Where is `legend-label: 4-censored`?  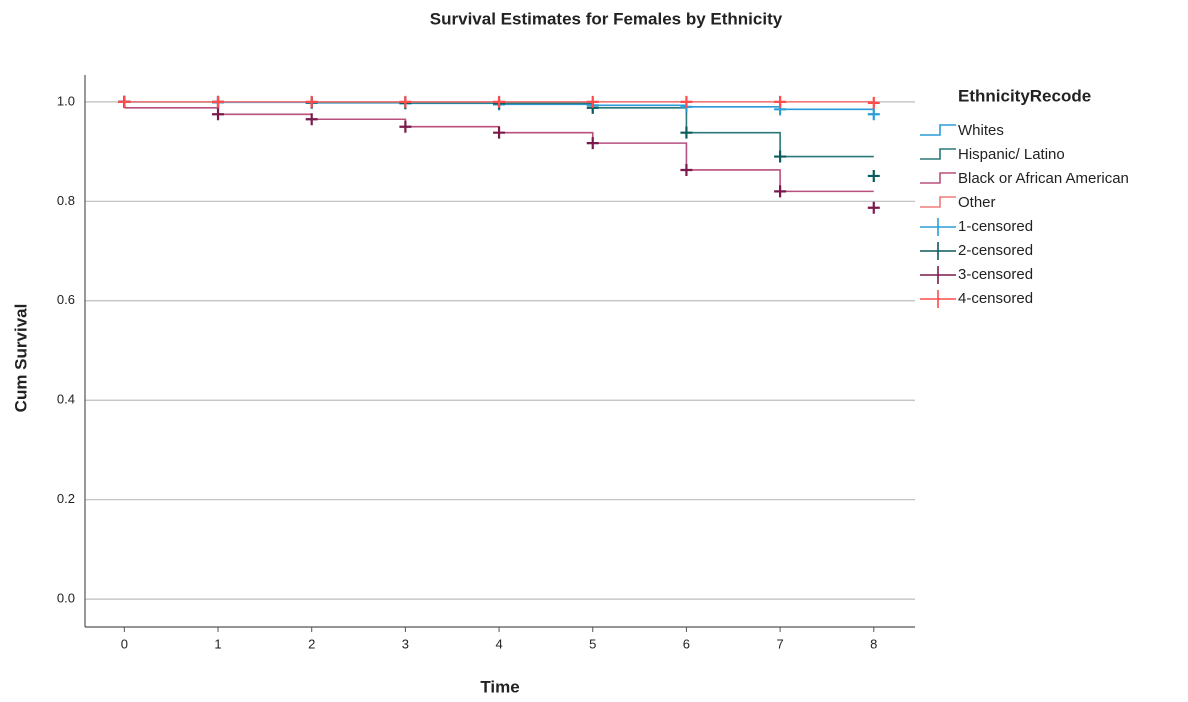 legend-label: 4-censored is located at coordinates (995, 298).